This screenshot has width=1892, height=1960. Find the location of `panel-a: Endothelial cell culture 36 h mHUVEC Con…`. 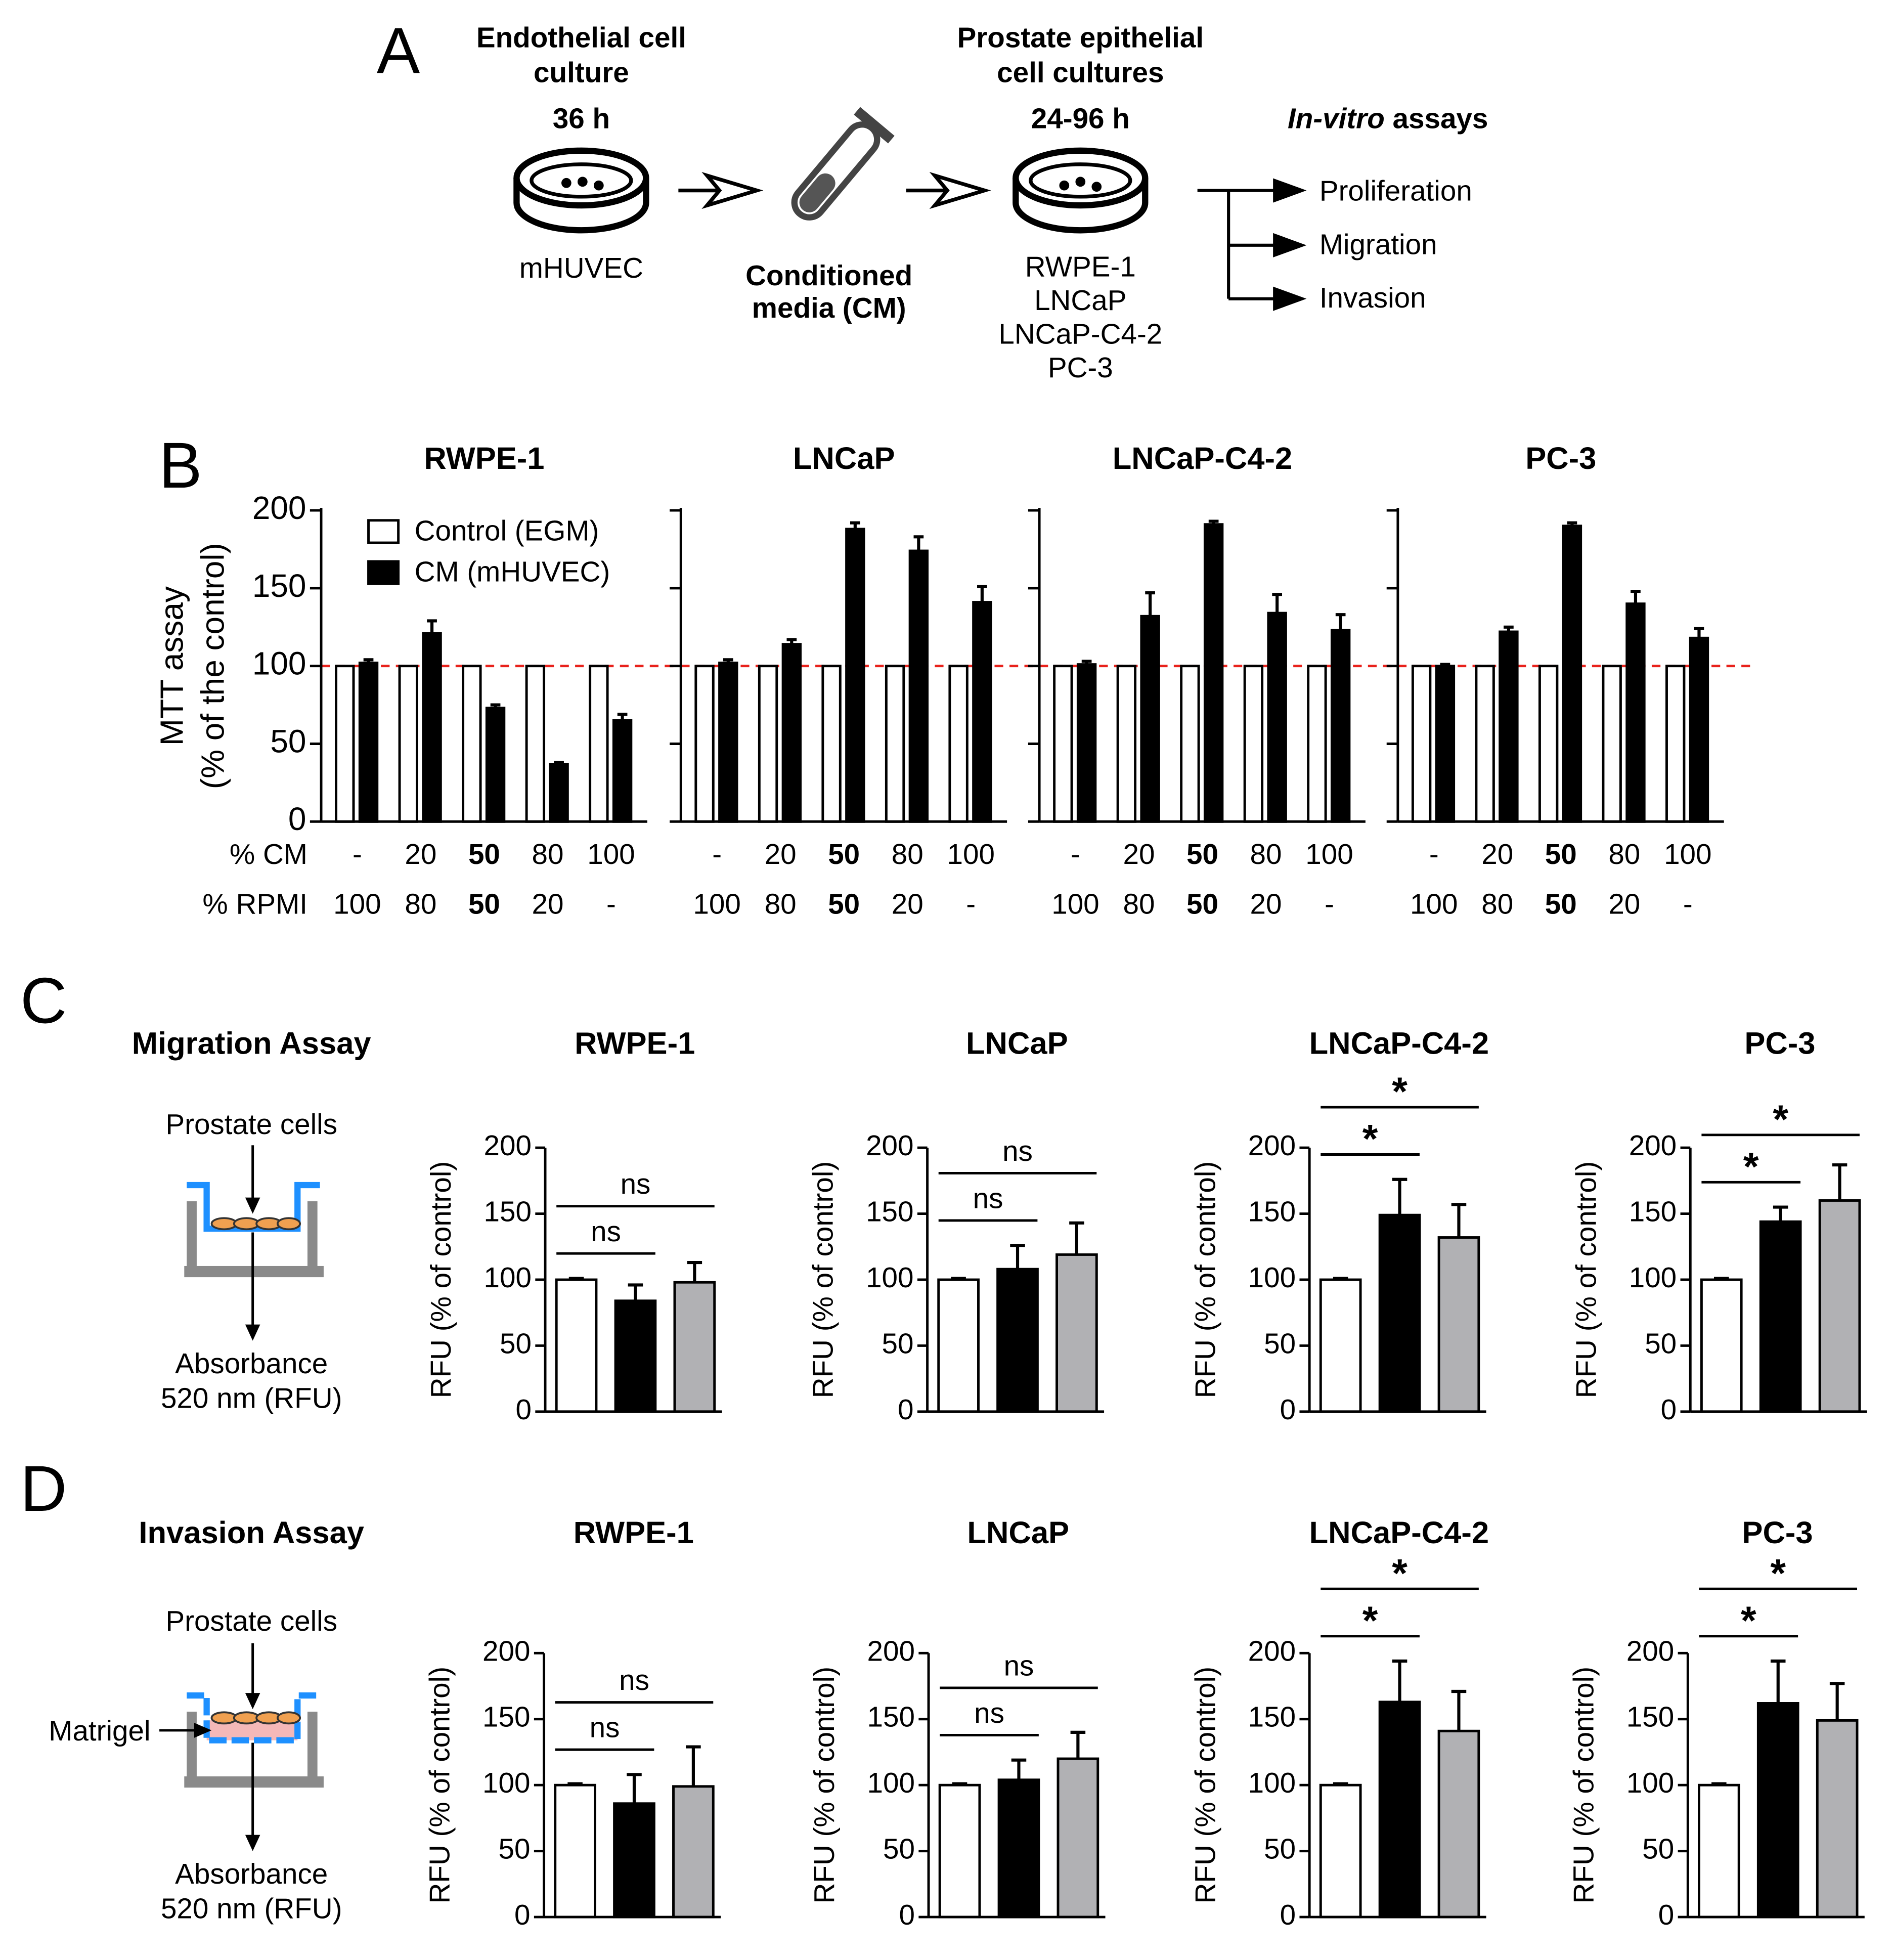

panel-a: Endothelial cell culture 36 h mHUVEC Con… is located at coordinates (982, 202).